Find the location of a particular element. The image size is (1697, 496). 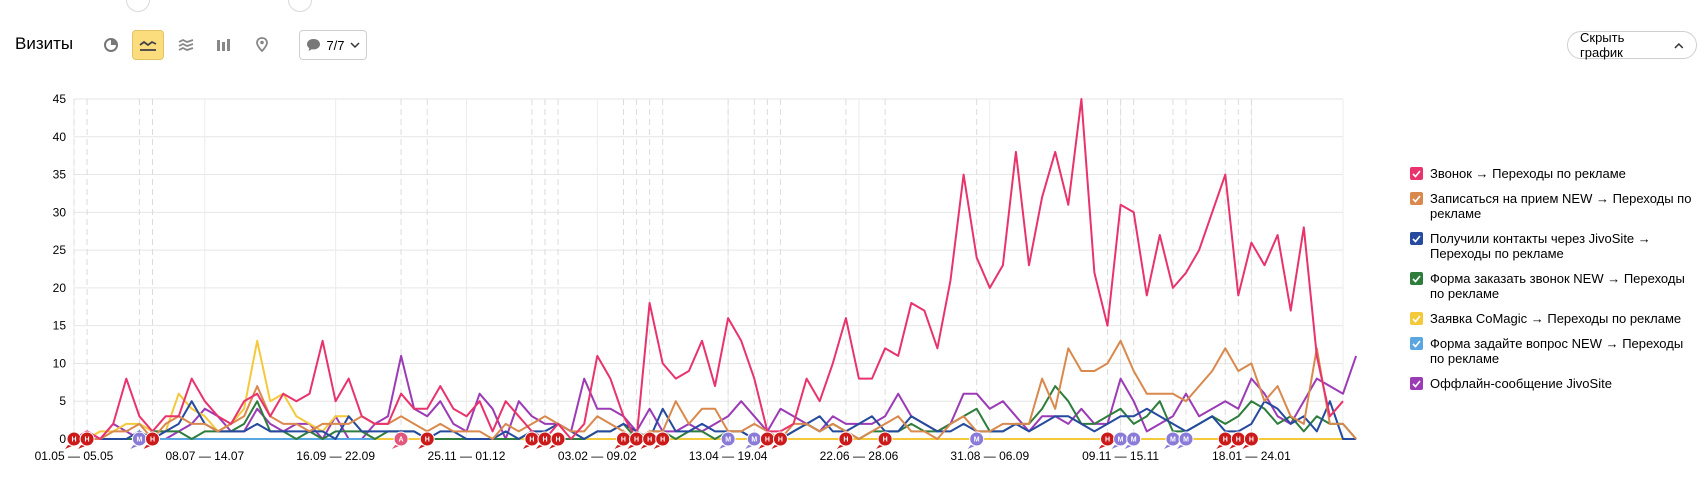

pie-chart-icon is located at coordinates (111, 45).